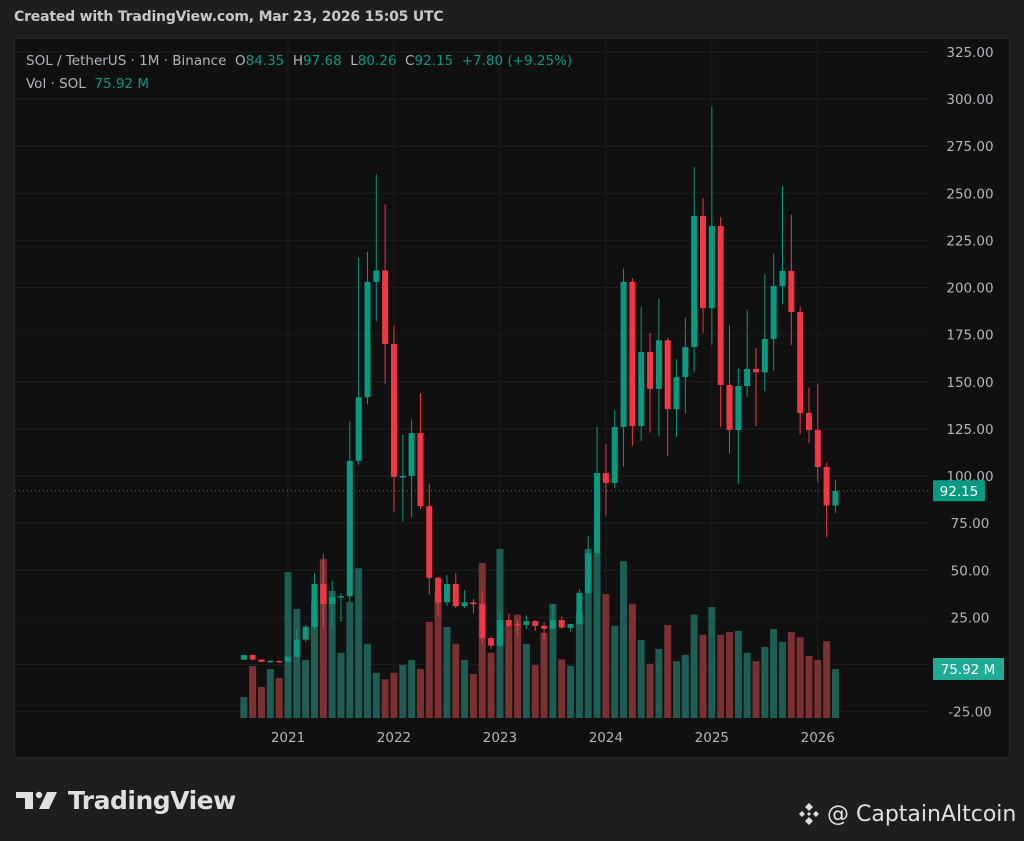  Describe the element at coordinates (126, 800) in the screenshot. I see `tradingview-logo: TradingView` at that location.